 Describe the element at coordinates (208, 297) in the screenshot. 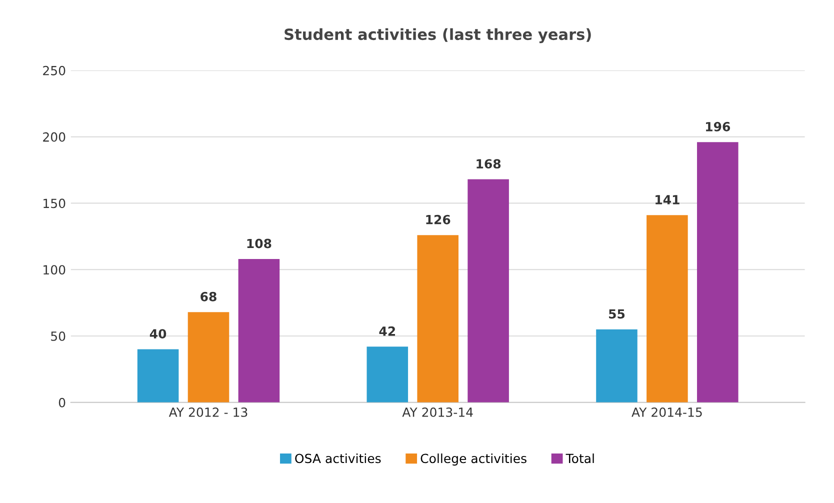

I see `data-label: 68` at that location.